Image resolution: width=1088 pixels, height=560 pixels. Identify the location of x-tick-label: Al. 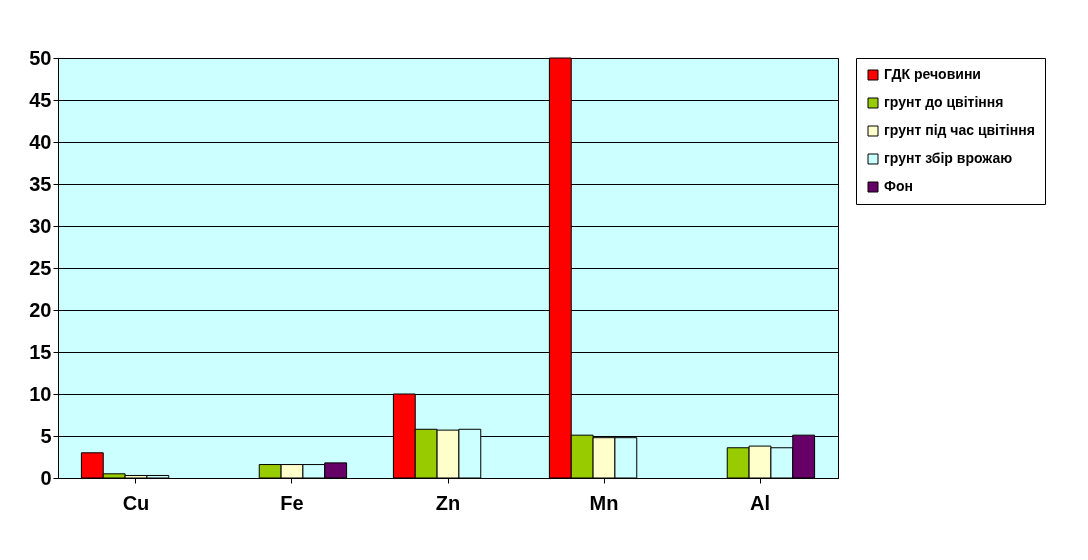
(760, 502).